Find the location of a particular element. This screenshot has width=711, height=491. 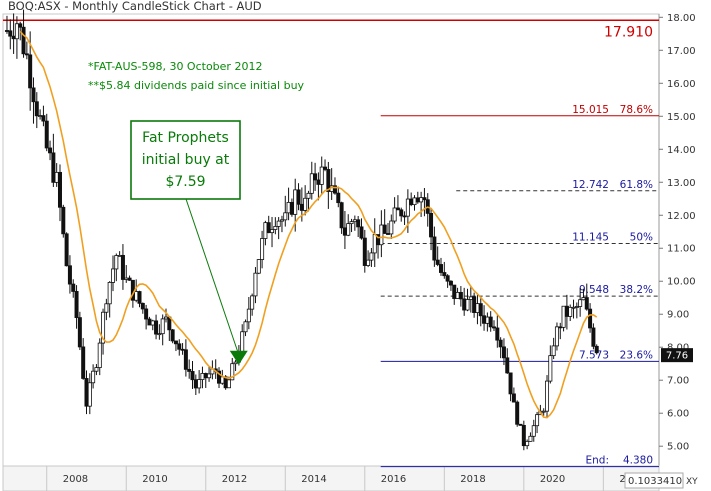

callout-line-3: $7.59 is located at coordinates (185, 182).